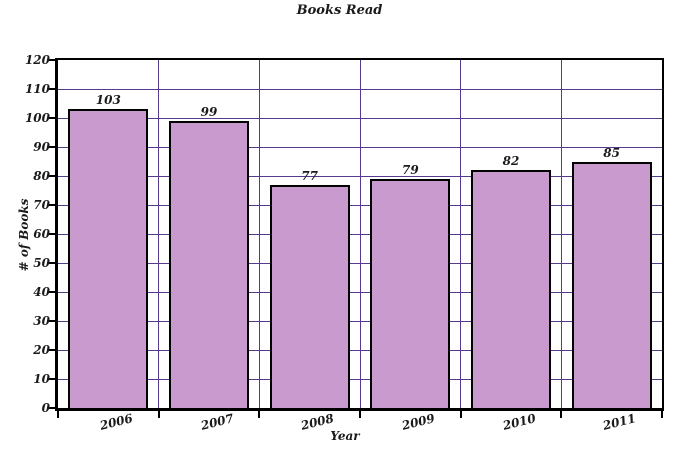 The height and width of the screenshot is (460, 679). I want to click on y-tick-label-120: 120, so click(37, 60).